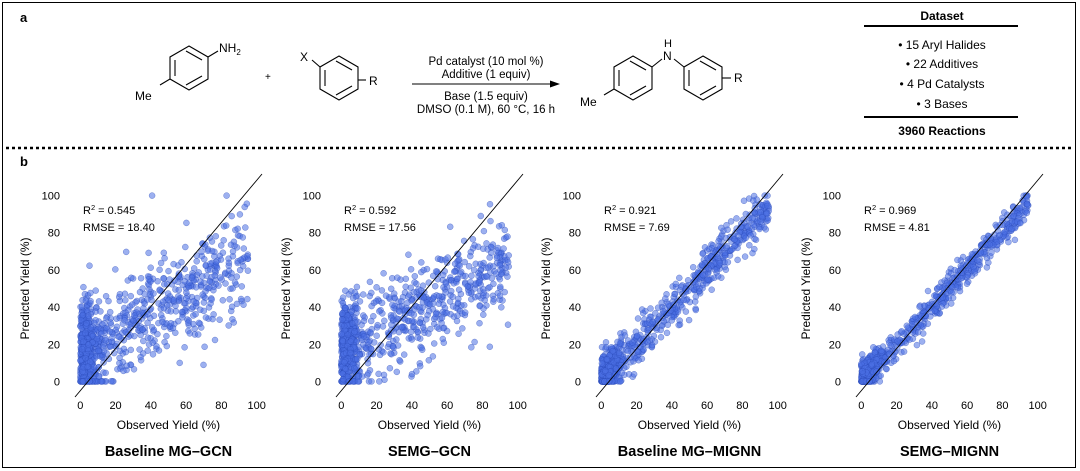 The width and height of the screenshot is (1080, 471). I want to click on x-tick-label: 20, so click(636, 406).